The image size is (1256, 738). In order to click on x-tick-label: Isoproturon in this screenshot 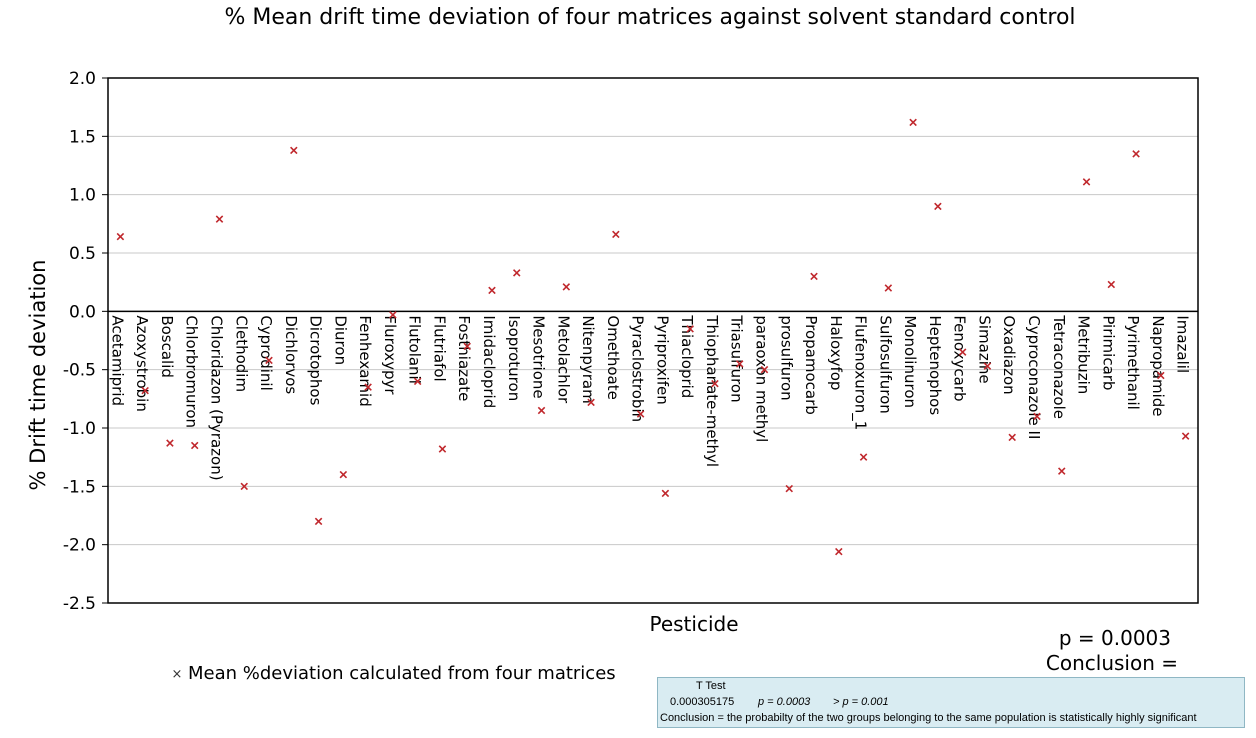, I will do `click(514, 358)`.